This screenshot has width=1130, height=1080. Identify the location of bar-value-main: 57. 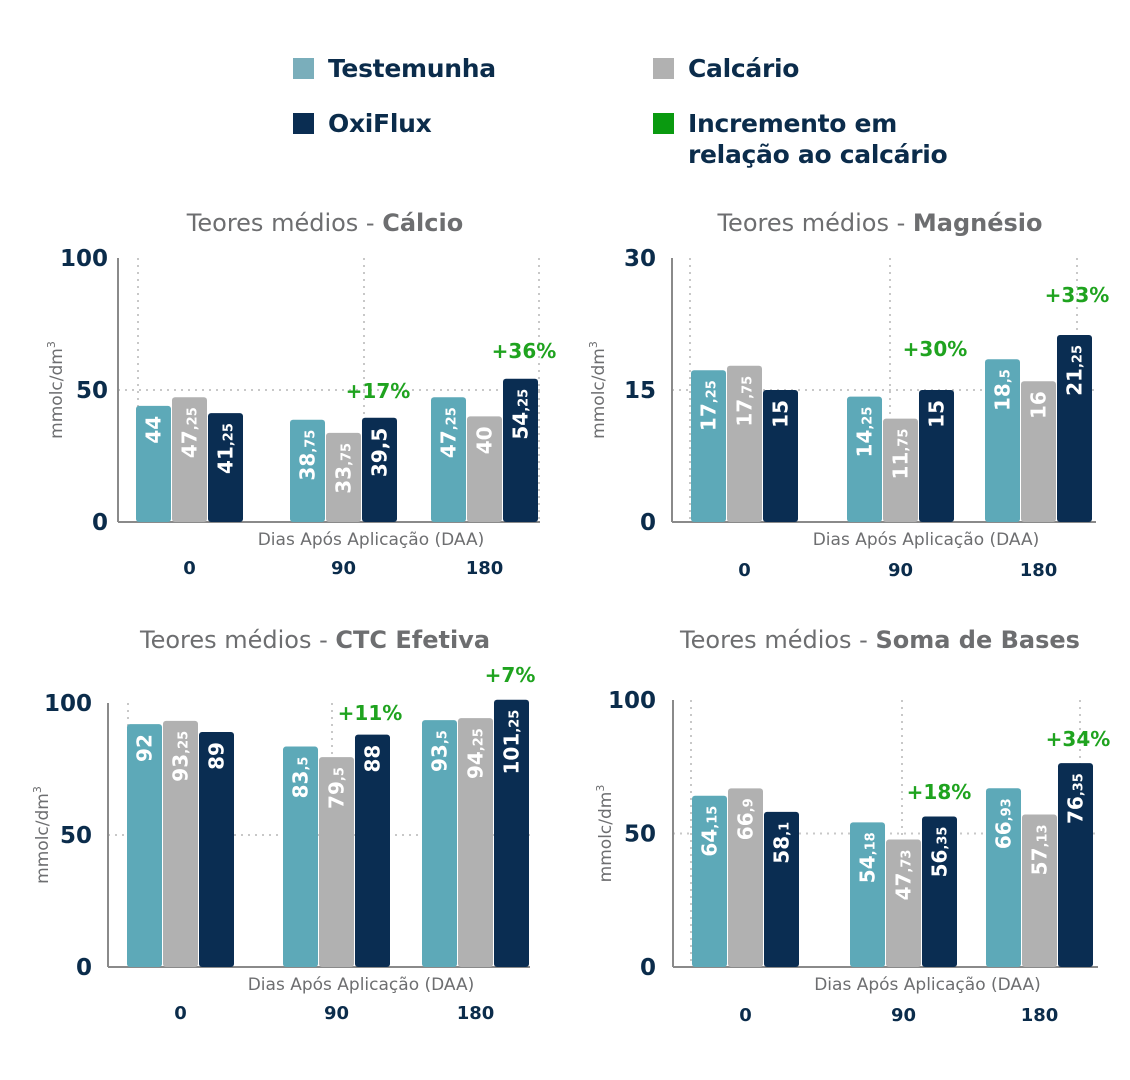
(1040, 861).